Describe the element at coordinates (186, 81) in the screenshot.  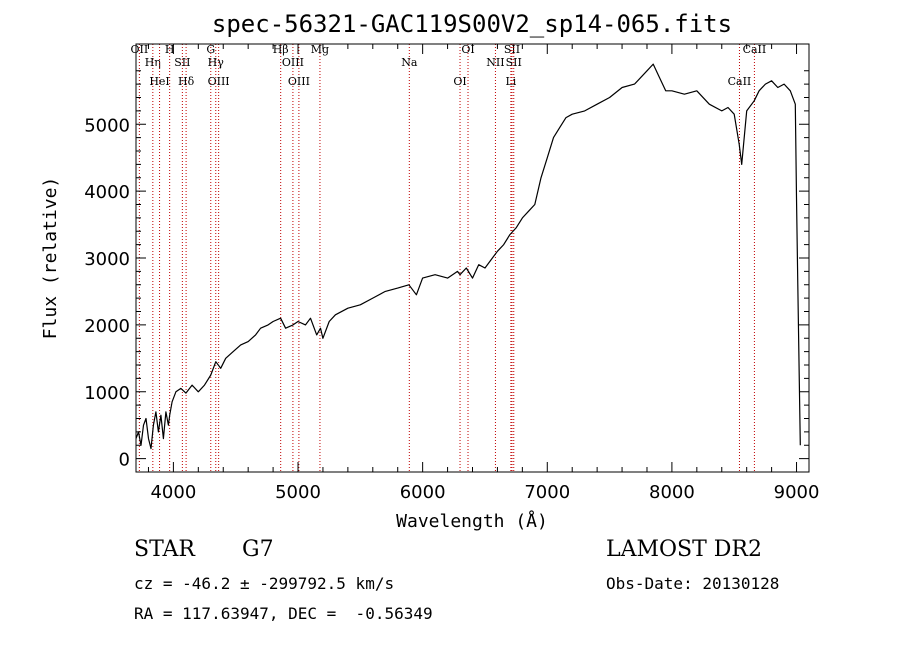
I see `spectral-line-label: Hδ` at that location.